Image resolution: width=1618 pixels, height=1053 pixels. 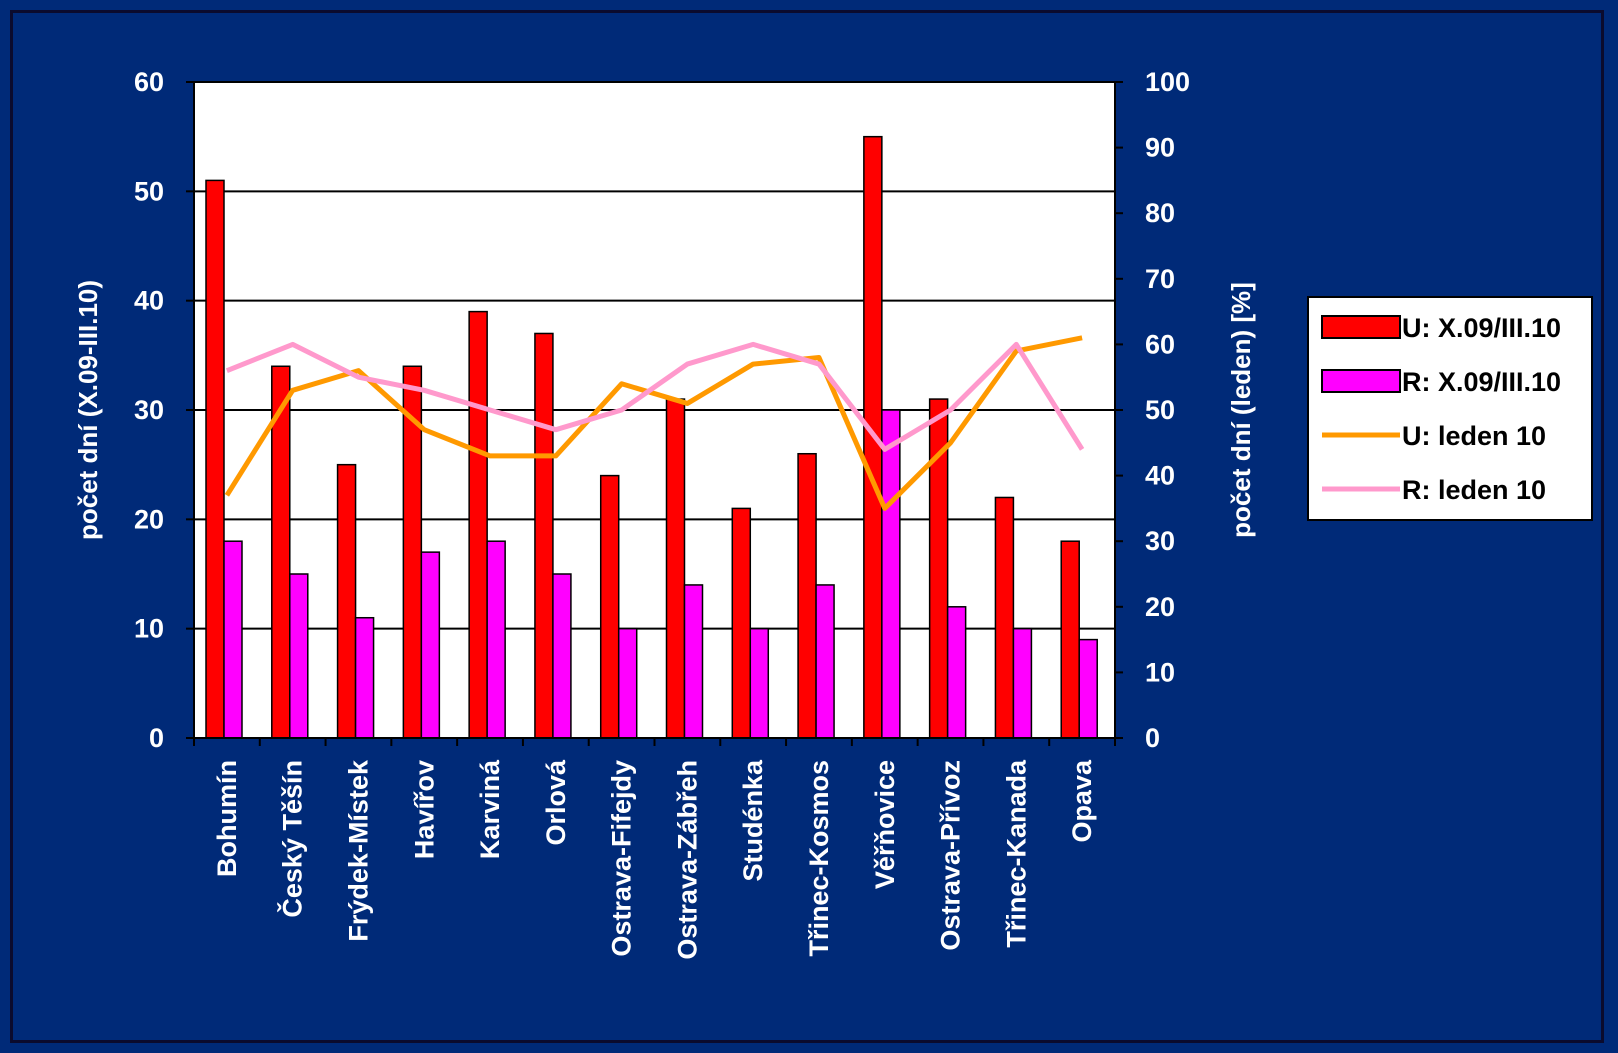 I want to click on y-axis-title: počet dní (X.09-III.10), so click(x=88, y=410).